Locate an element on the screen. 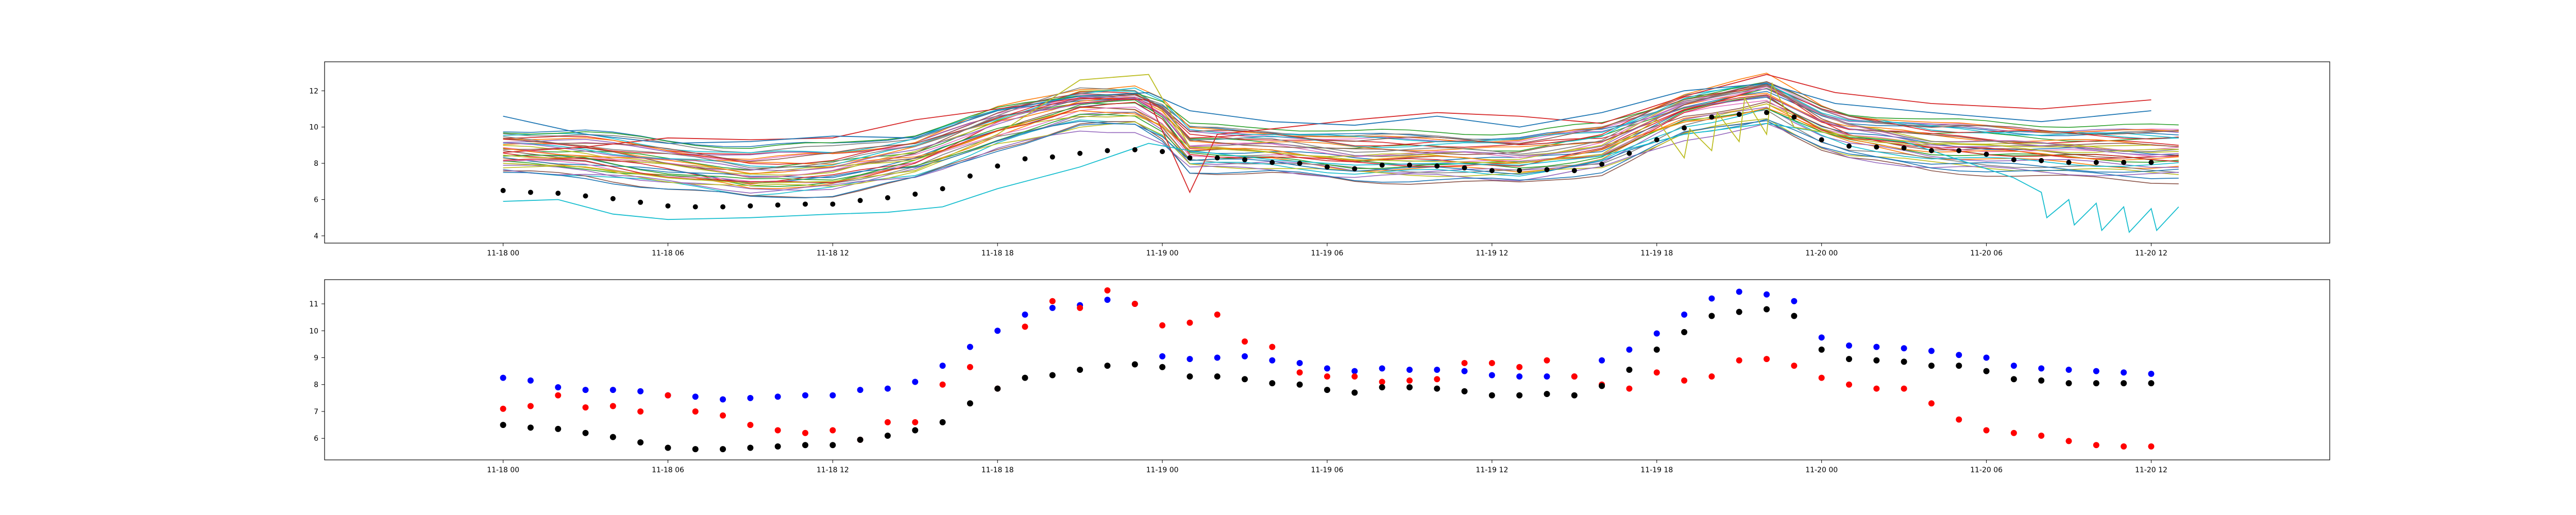  top-x-tick-label: 11-19 18 is located at coordinates (1656, 254).